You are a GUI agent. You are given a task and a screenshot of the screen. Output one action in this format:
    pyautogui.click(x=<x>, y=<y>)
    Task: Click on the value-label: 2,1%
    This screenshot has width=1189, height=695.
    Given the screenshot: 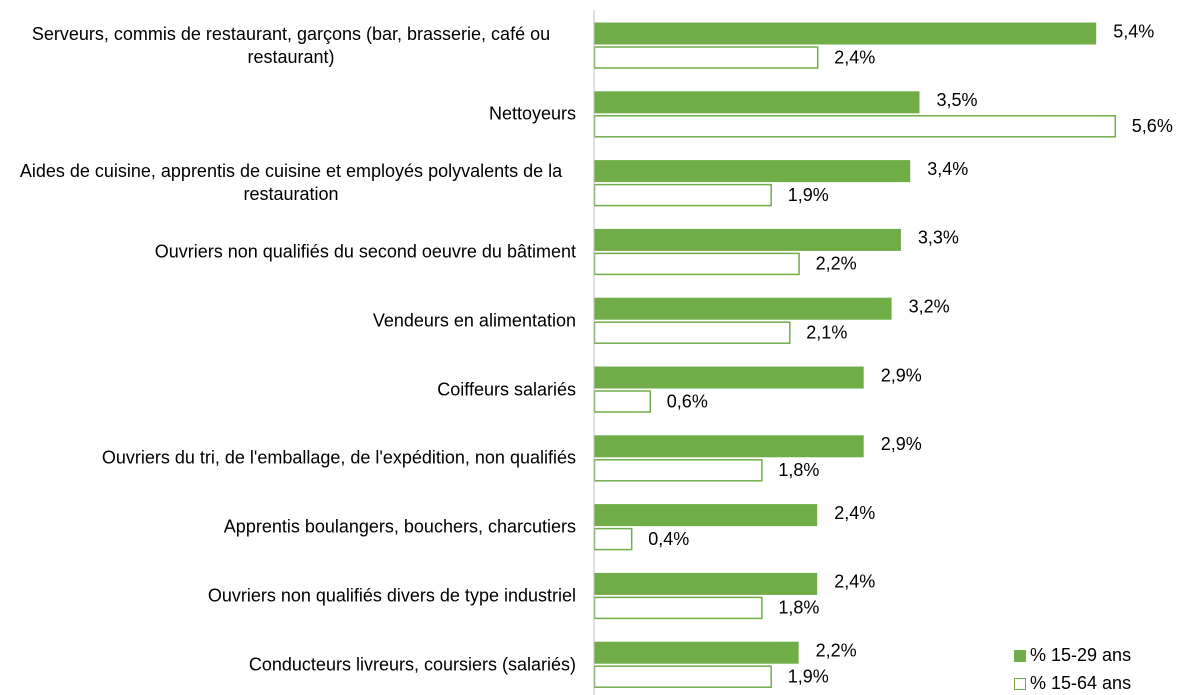 What is the action you would take?
    pyautogui.click(x=826, y=332)
    